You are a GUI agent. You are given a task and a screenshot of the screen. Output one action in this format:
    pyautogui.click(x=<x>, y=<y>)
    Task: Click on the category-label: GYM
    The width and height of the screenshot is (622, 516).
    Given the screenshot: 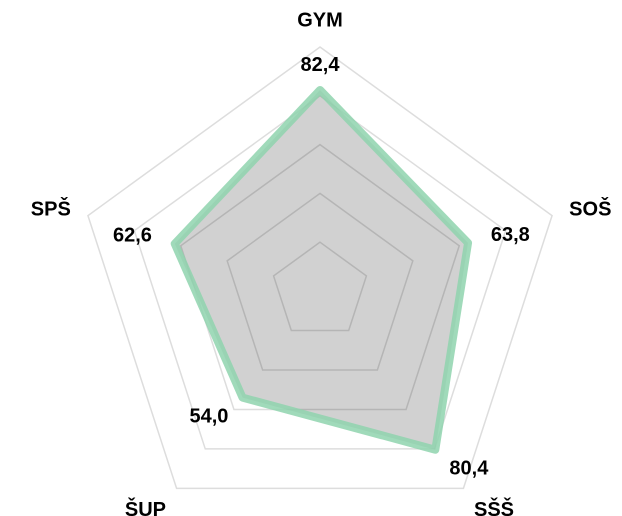 What is the action you would take?
    pyautogui.click(x=320, y=20)
    